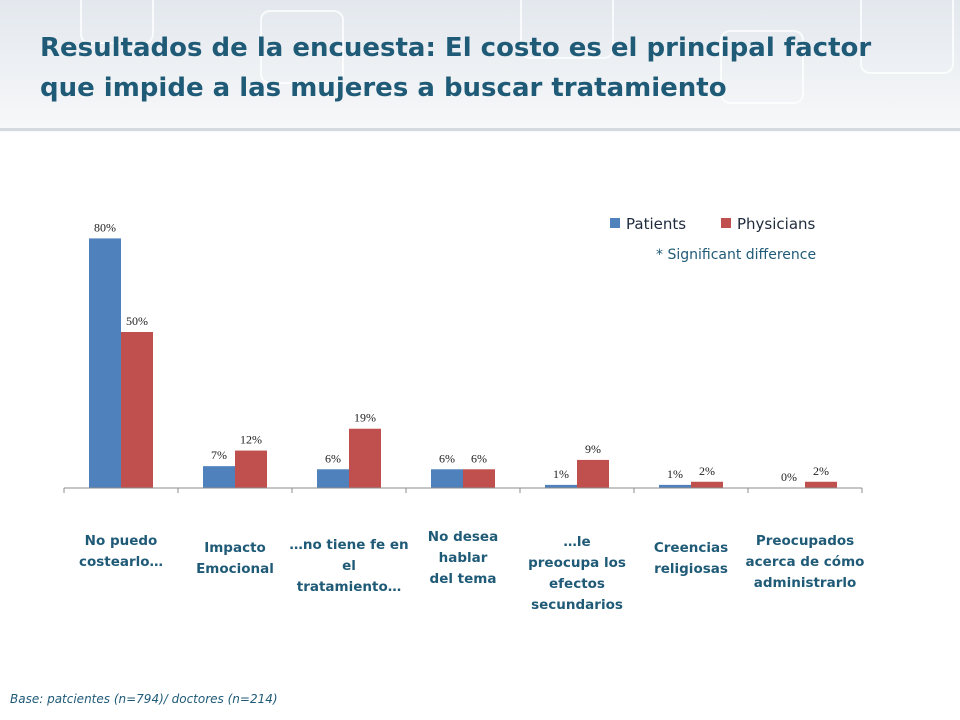 The width and height of the screenshot is (960, 720). I want to click on category-label-line: hablar, so click(463, 558).